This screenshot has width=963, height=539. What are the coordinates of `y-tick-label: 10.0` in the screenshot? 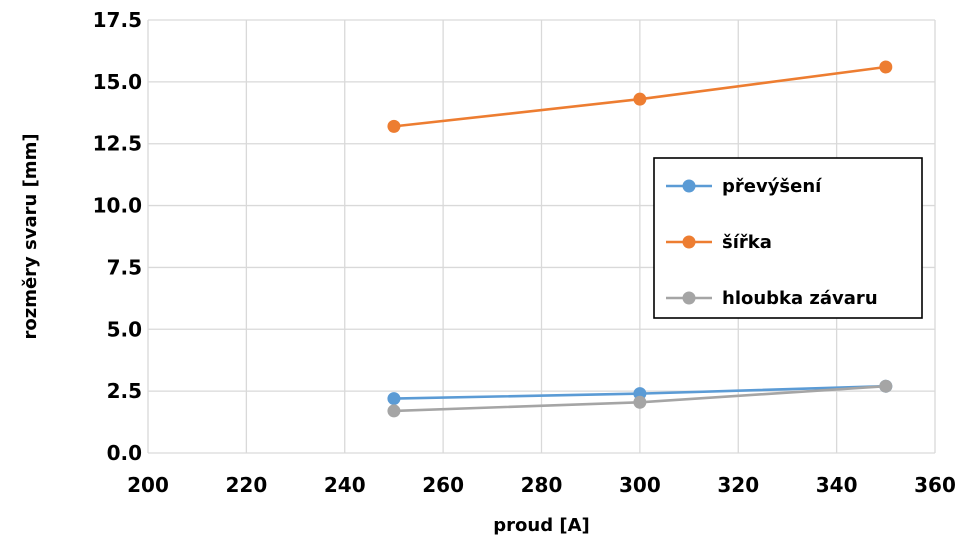 It's located at (117, 206).